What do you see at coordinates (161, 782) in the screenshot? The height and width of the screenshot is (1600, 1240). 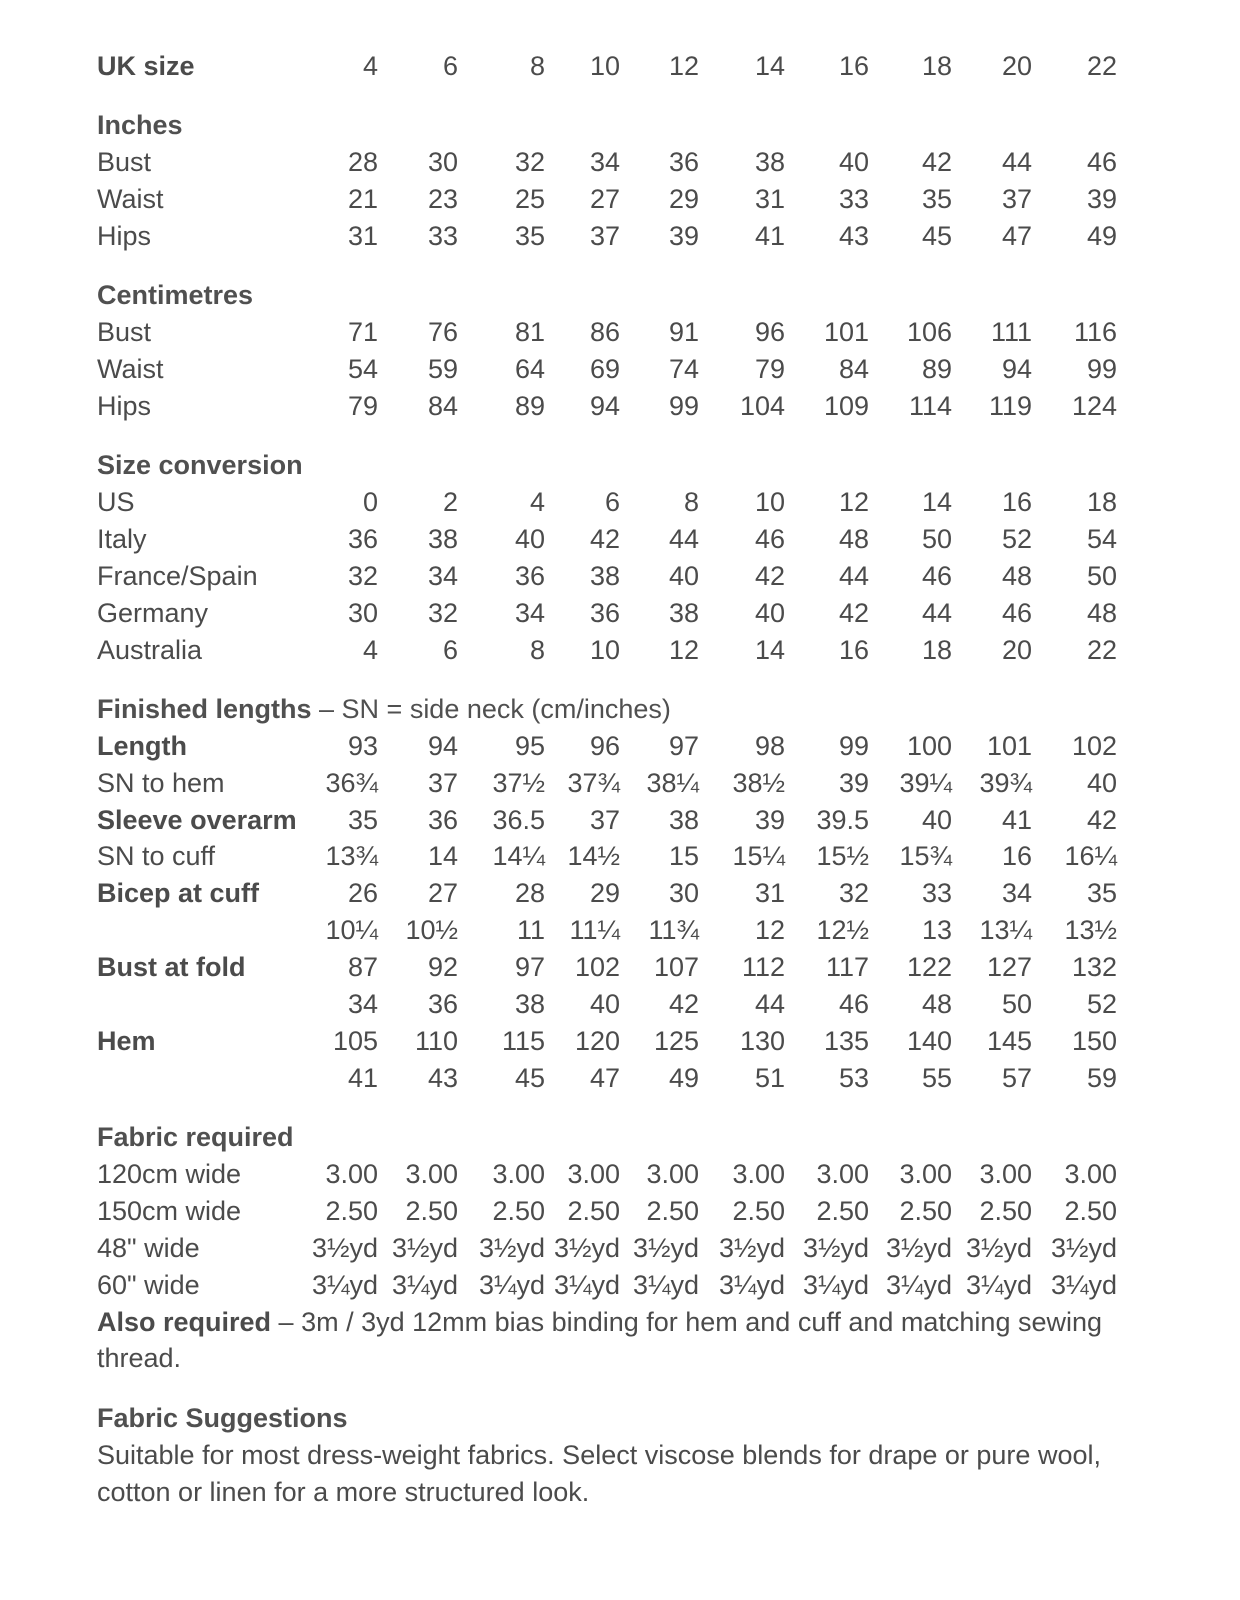 I see `row-label: SN to hem` at bounding box center [161, 782].